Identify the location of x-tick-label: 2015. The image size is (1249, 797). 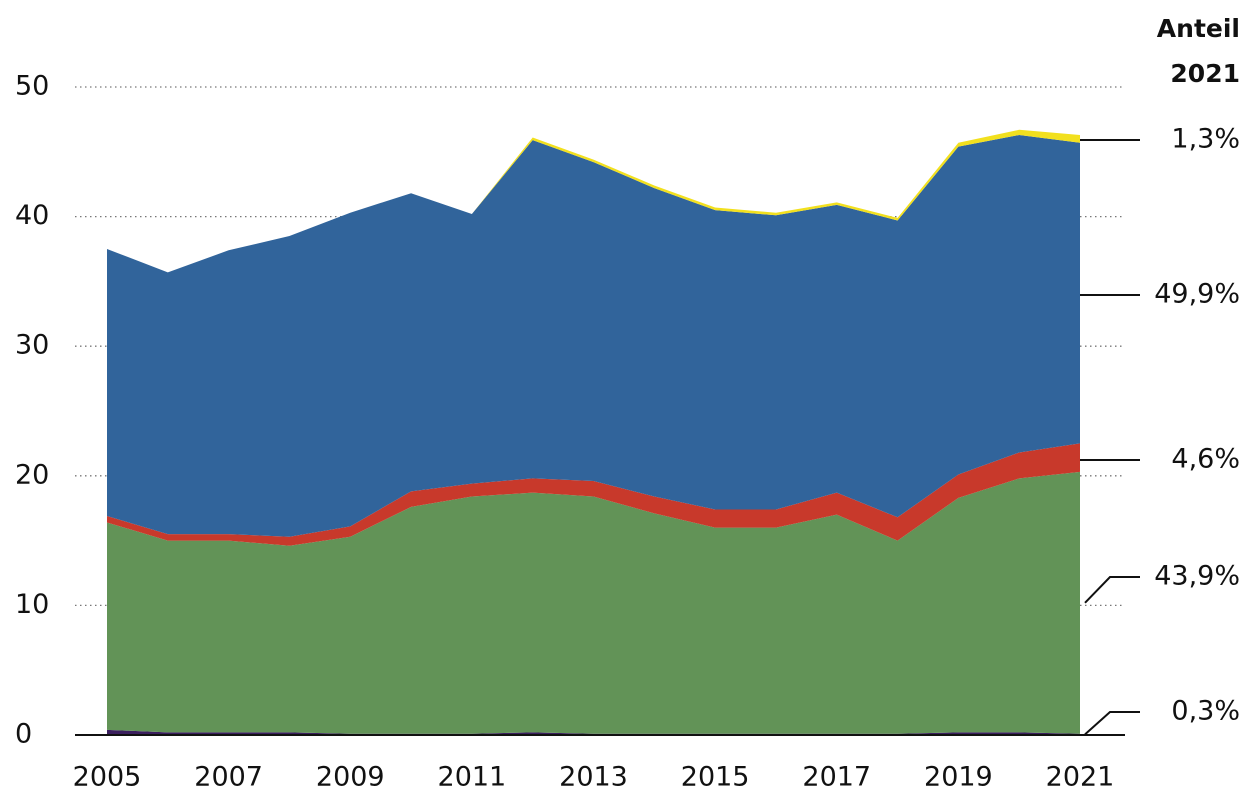
(715, 777).